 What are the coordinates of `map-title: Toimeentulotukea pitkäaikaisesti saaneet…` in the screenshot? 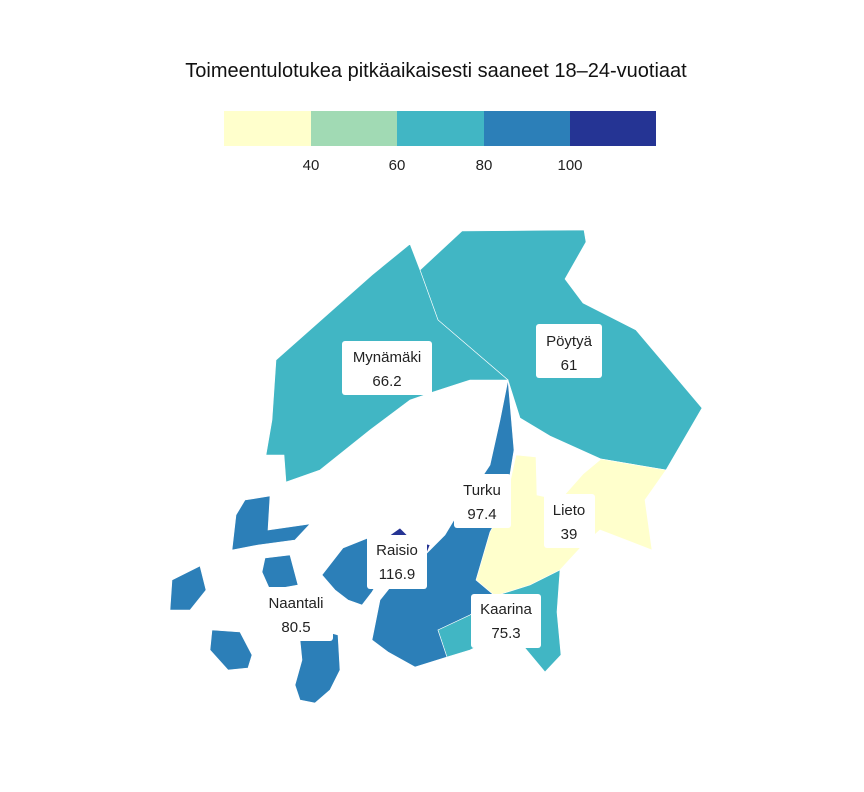 It's located at (436, 71).